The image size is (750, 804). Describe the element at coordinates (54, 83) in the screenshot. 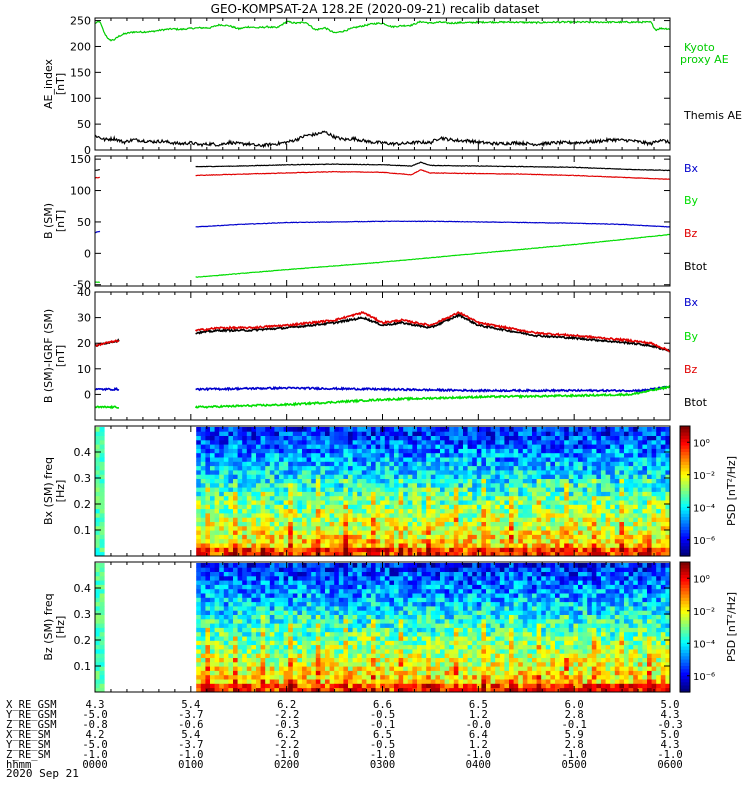

I see `y-axis-label: AE_index[nT]` at that location.